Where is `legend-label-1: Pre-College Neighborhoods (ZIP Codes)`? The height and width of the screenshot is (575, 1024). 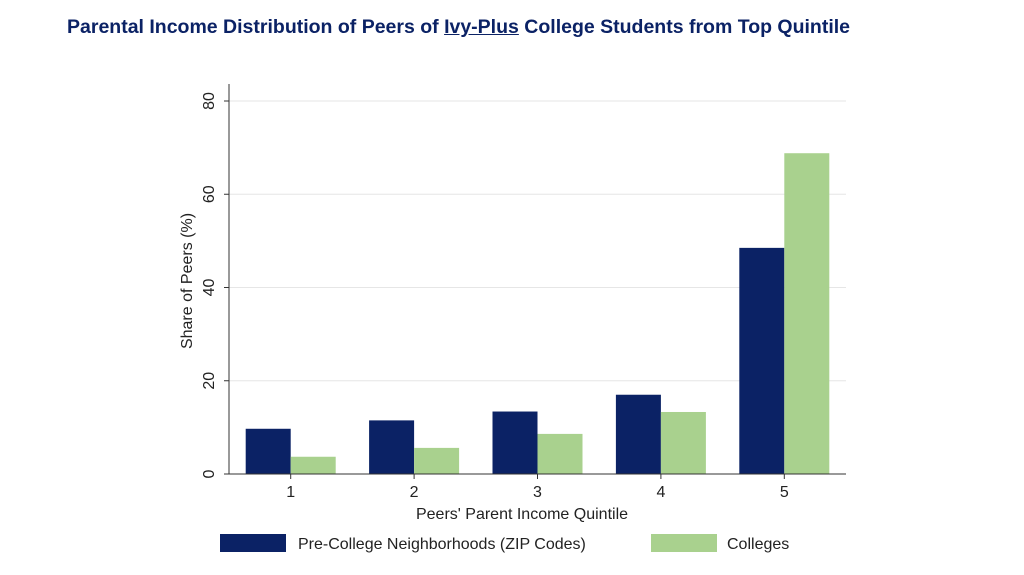 legend-label-1: Pre-College Neighborhoods (ZIP Codes) is located at coordinates (442, 544).